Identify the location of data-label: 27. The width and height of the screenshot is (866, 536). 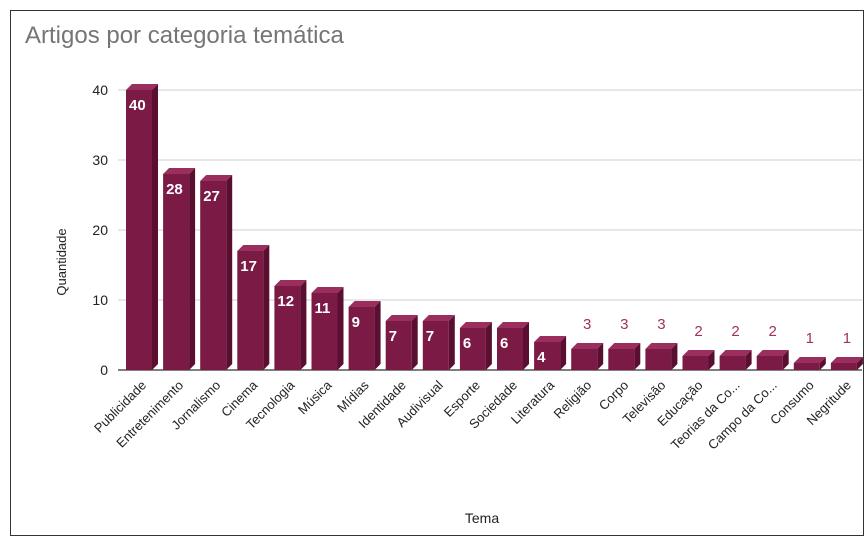
(211, 196).